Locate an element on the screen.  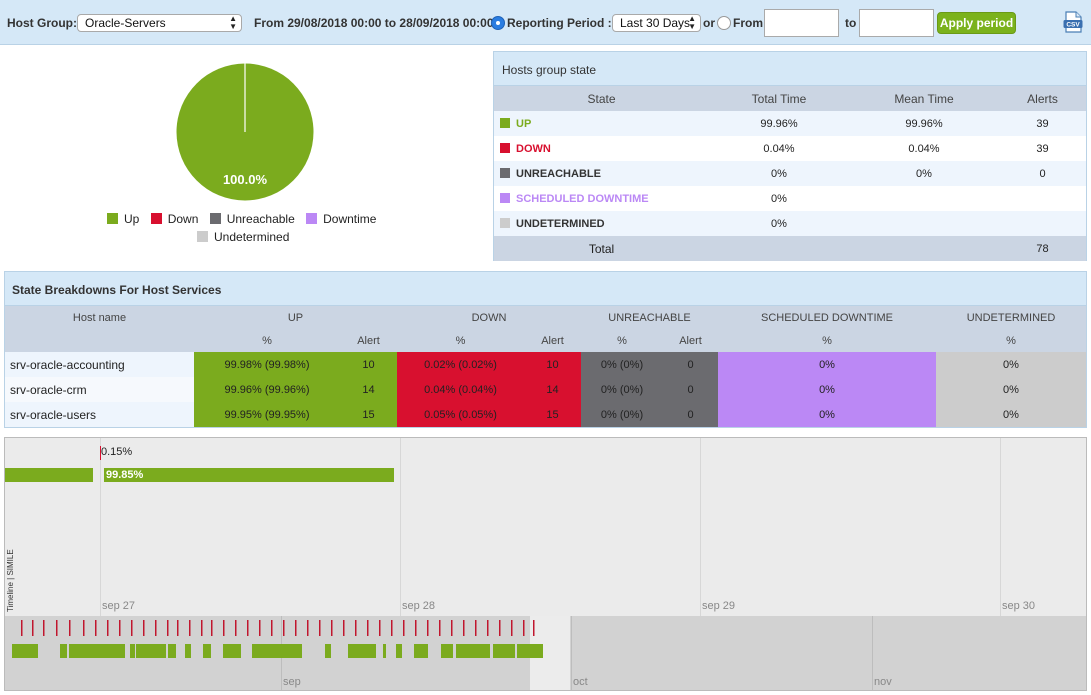
legend-item-up: Up is located at coordinates (123, 219).